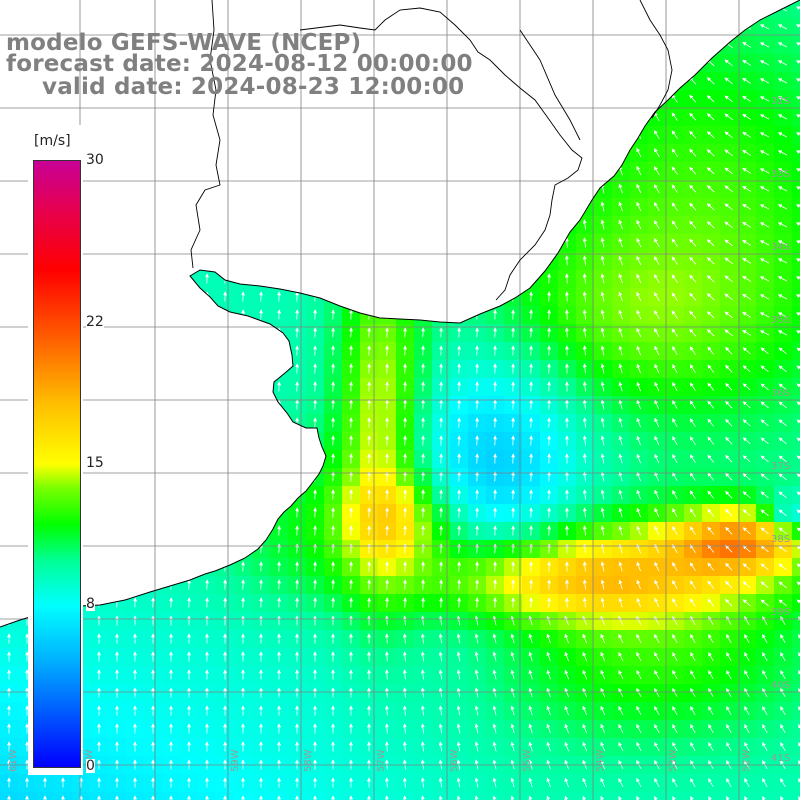 The width and height of the screenshot is (800, 800). I want to click on lon-label: 55W, so click(527, 760).